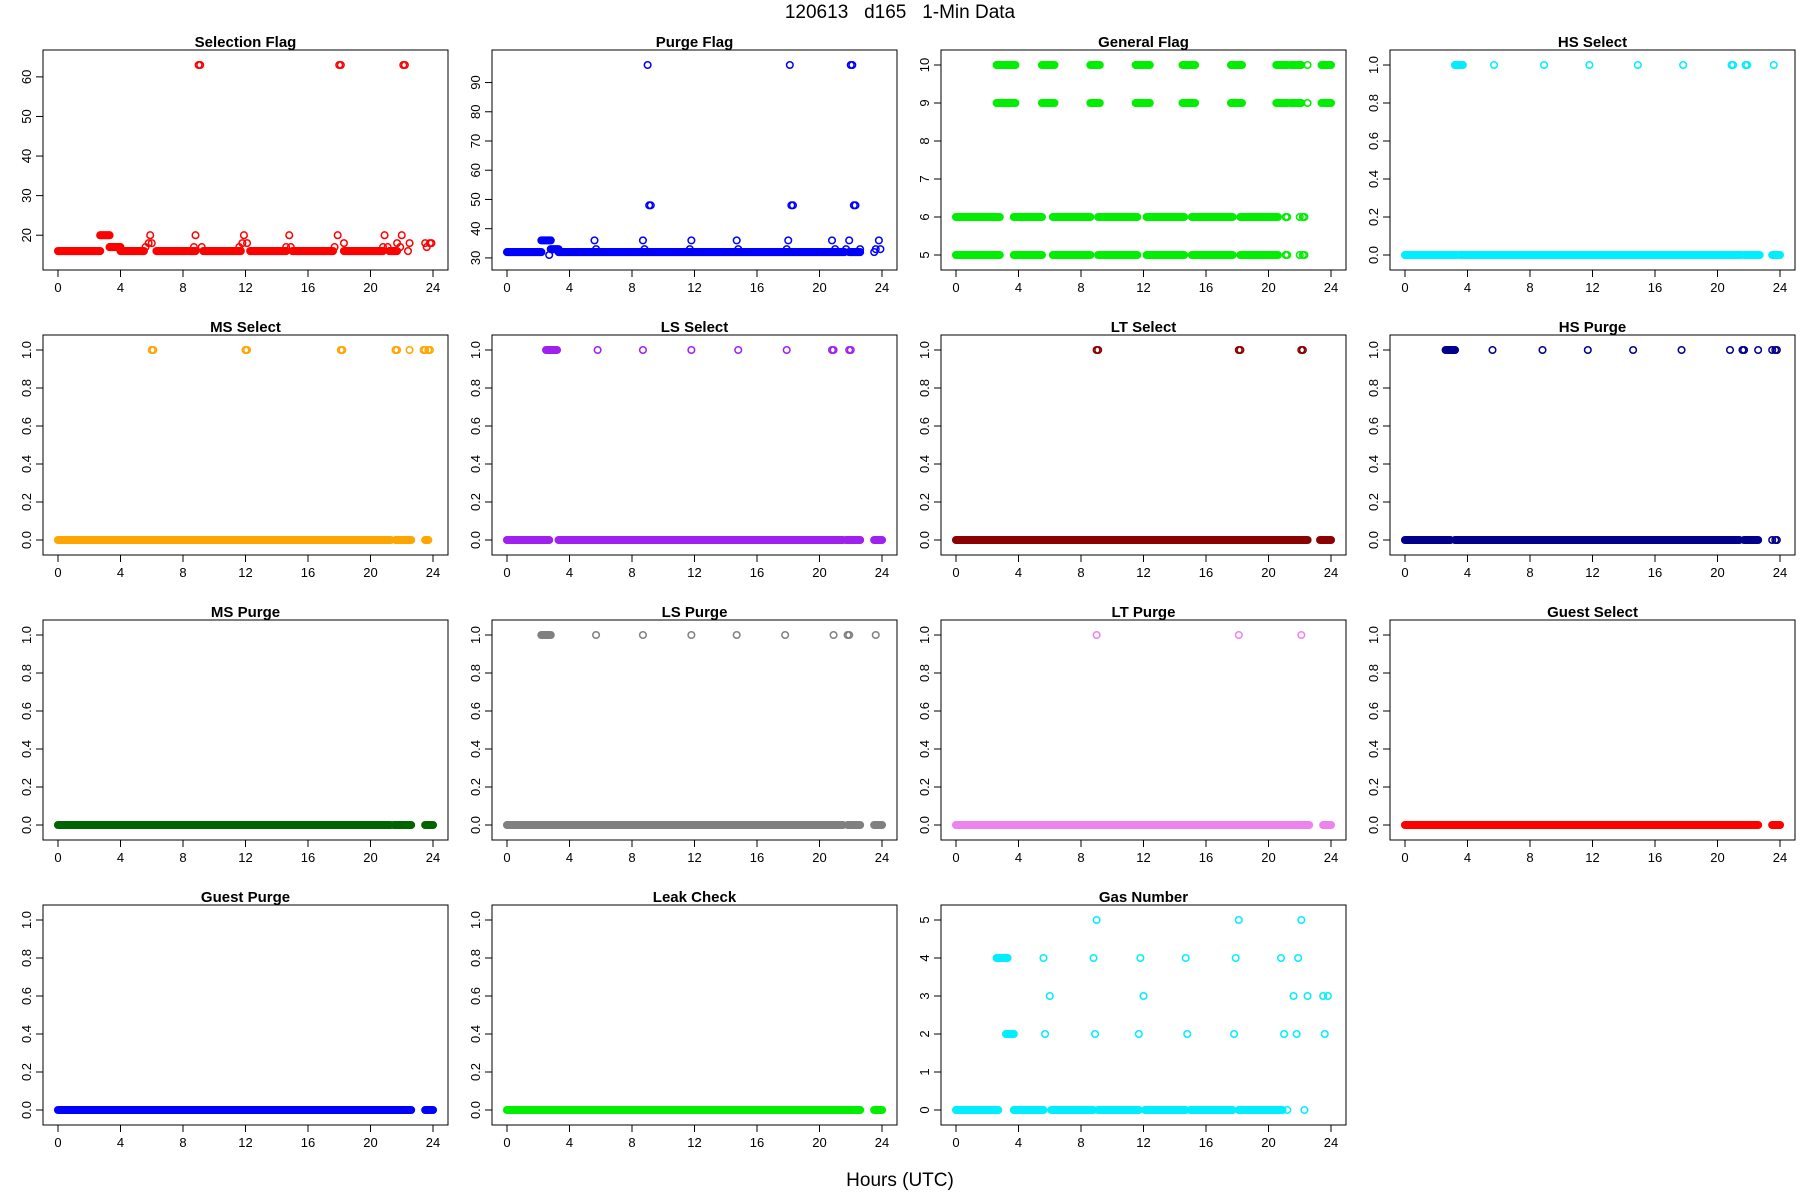  I want to click on panel-title: HS Select, so click(1592, 42).